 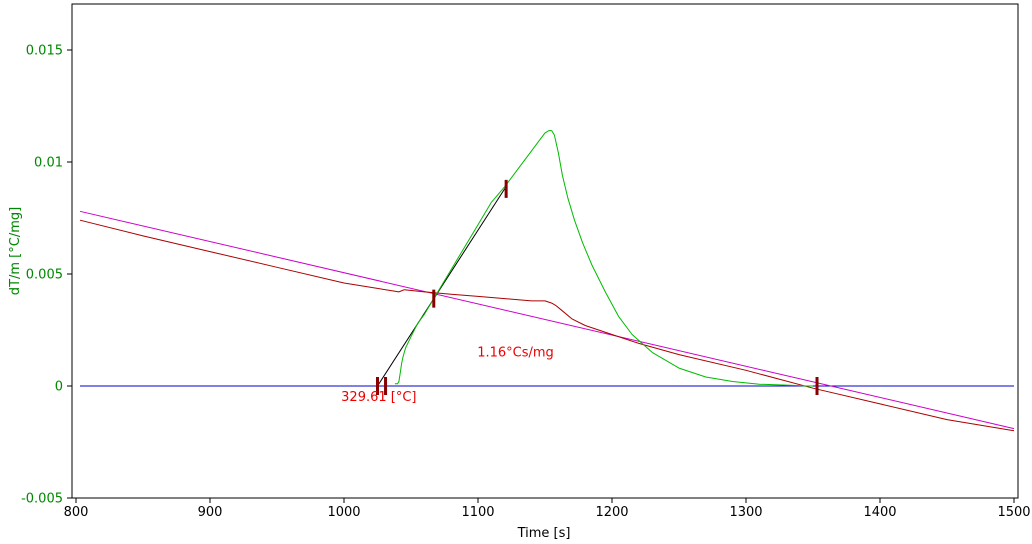 I want to click on series-tangent, so click(x=442, y=286).